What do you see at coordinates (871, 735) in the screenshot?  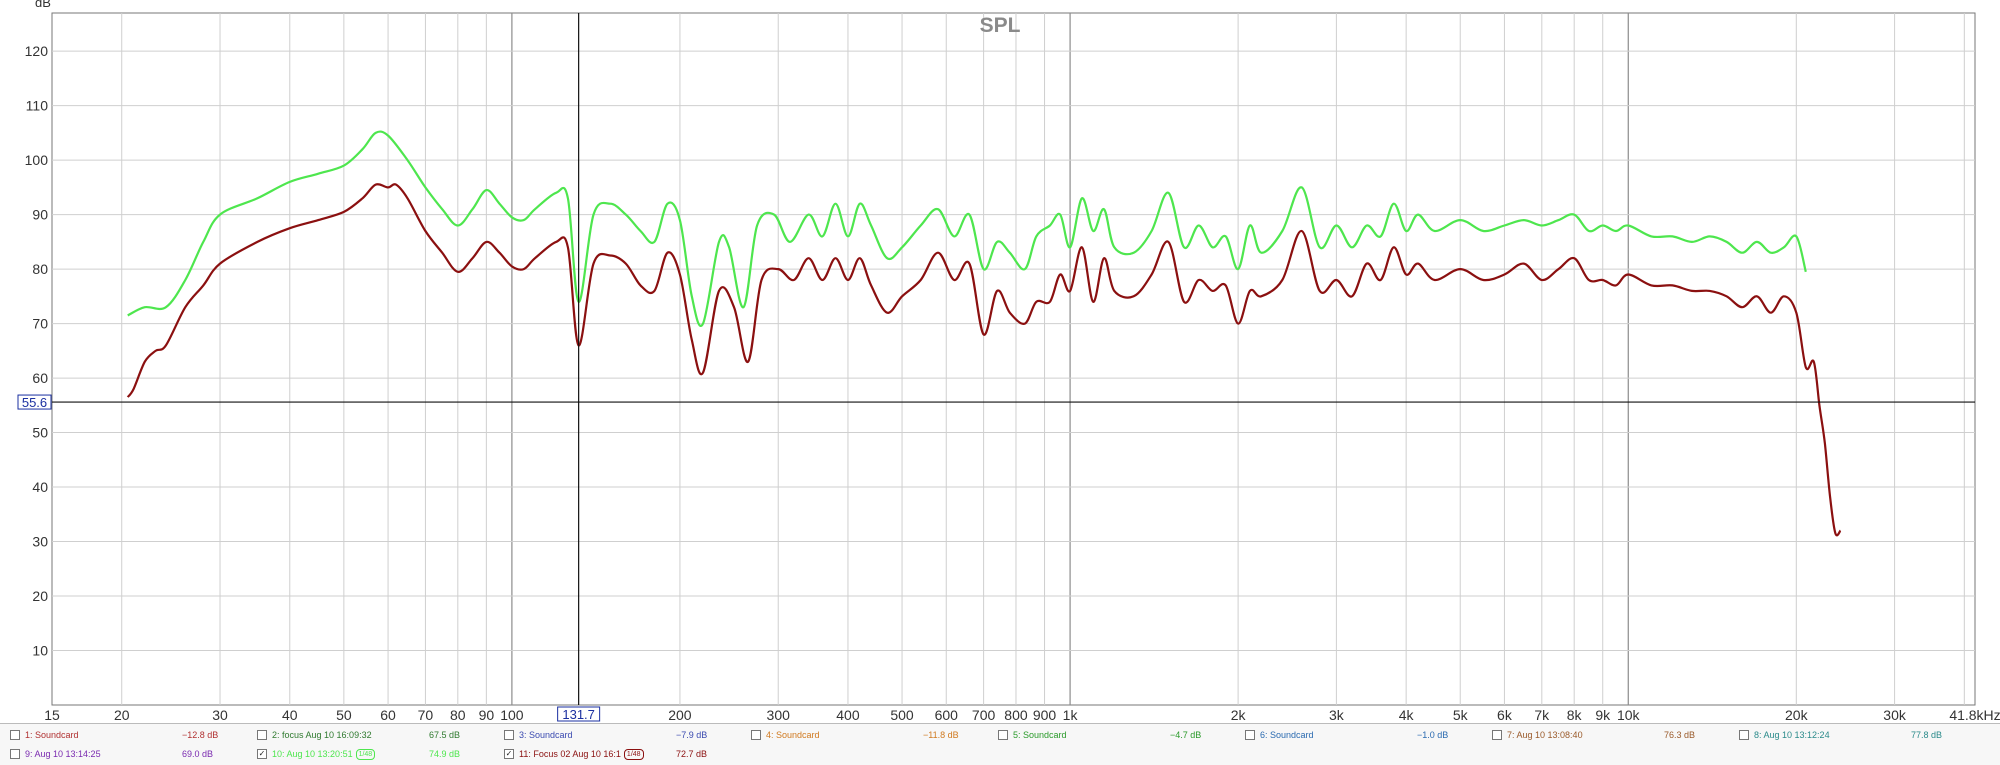 I see `legend-item: 4: Soundcard −11.8 dB` at bounding box center [871, 735].